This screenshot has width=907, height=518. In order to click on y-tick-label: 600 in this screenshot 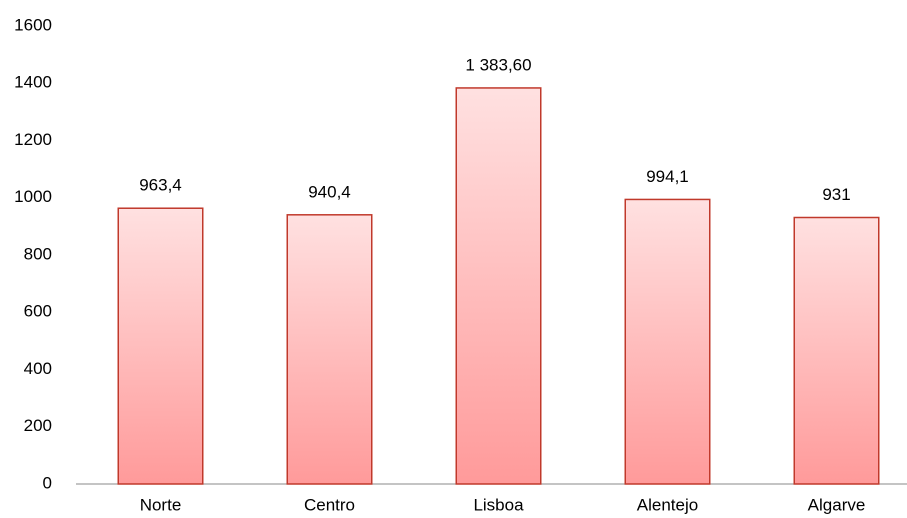, I will do `click(38, 311)`.